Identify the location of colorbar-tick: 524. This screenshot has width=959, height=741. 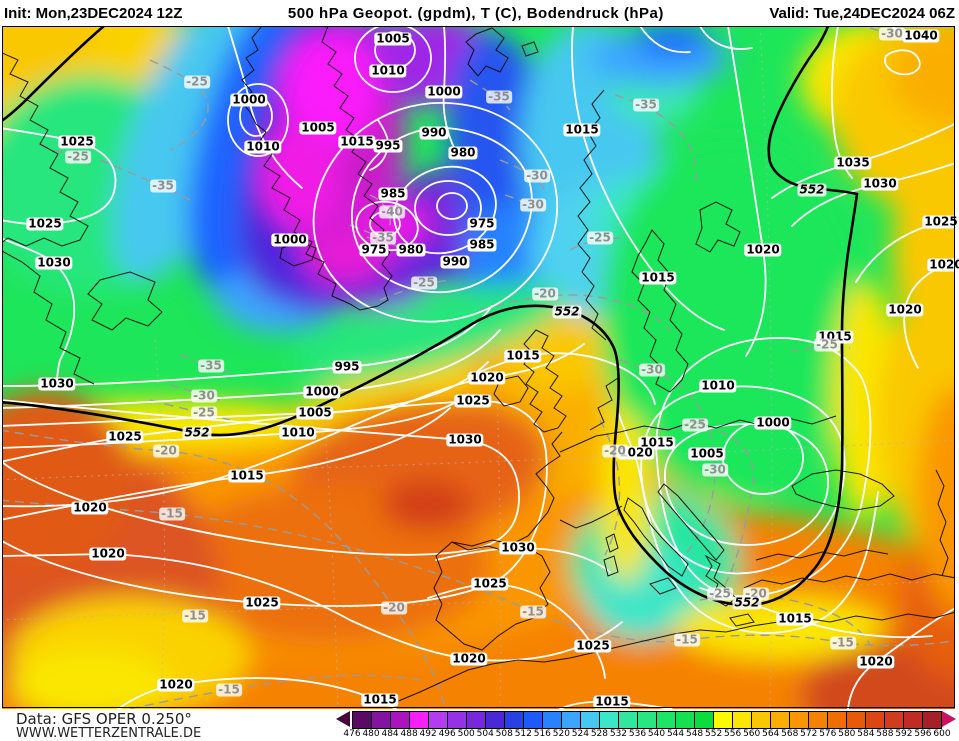
(580, 734).